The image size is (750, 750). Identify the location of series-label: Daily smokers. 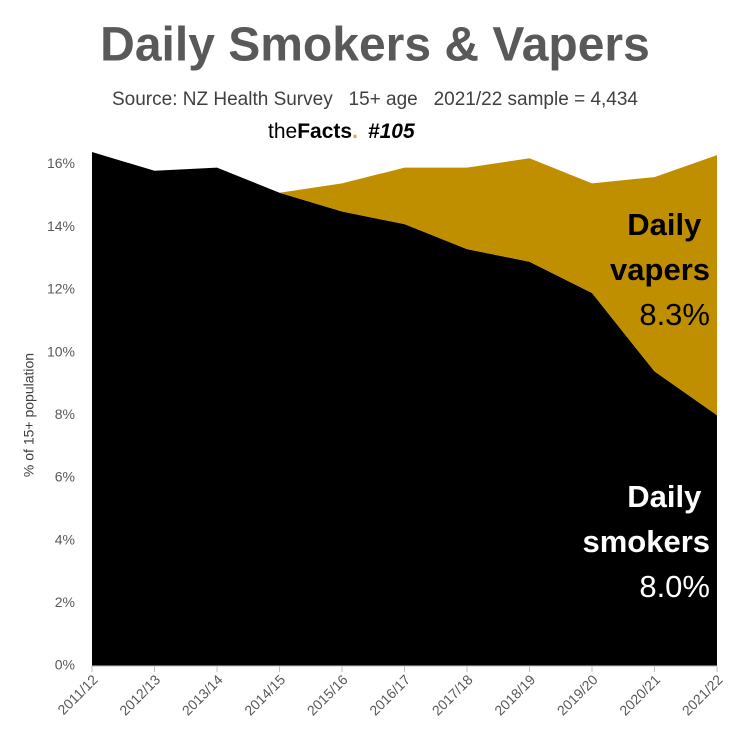
(646, 519).